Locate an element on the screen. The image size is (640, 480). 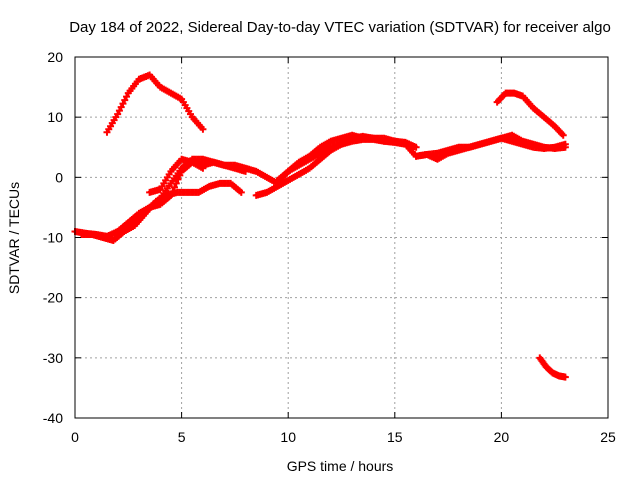
x-axis-label: GPS time / hours is located at coordinates (340, 466).